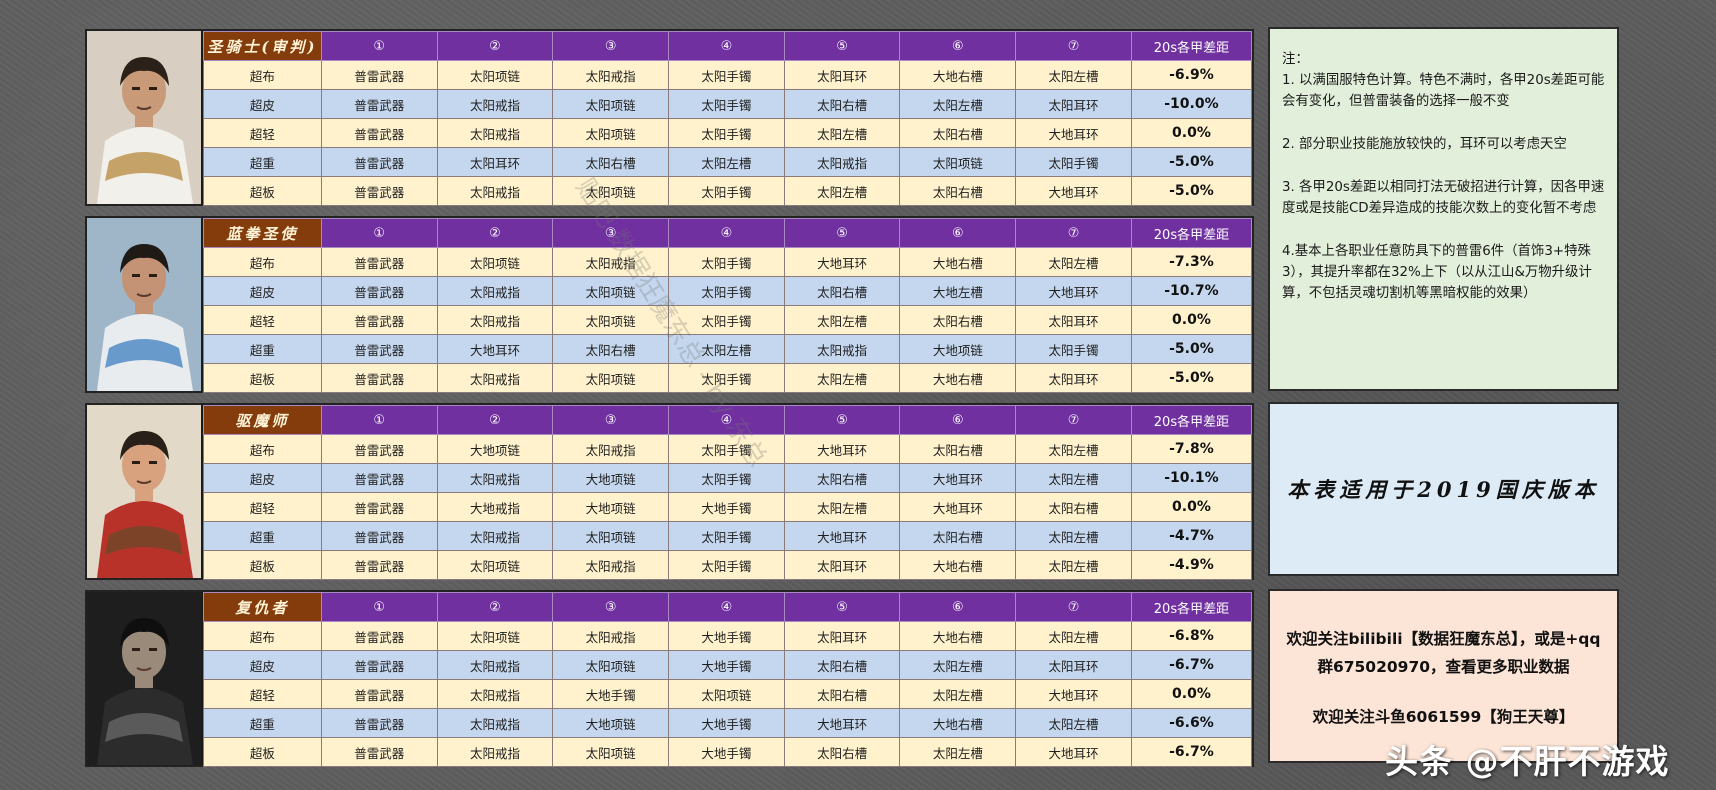 The height and width of the screenshot is (790, 1716). I want to click on diff-value: -7.3%, so click(1191, 262).